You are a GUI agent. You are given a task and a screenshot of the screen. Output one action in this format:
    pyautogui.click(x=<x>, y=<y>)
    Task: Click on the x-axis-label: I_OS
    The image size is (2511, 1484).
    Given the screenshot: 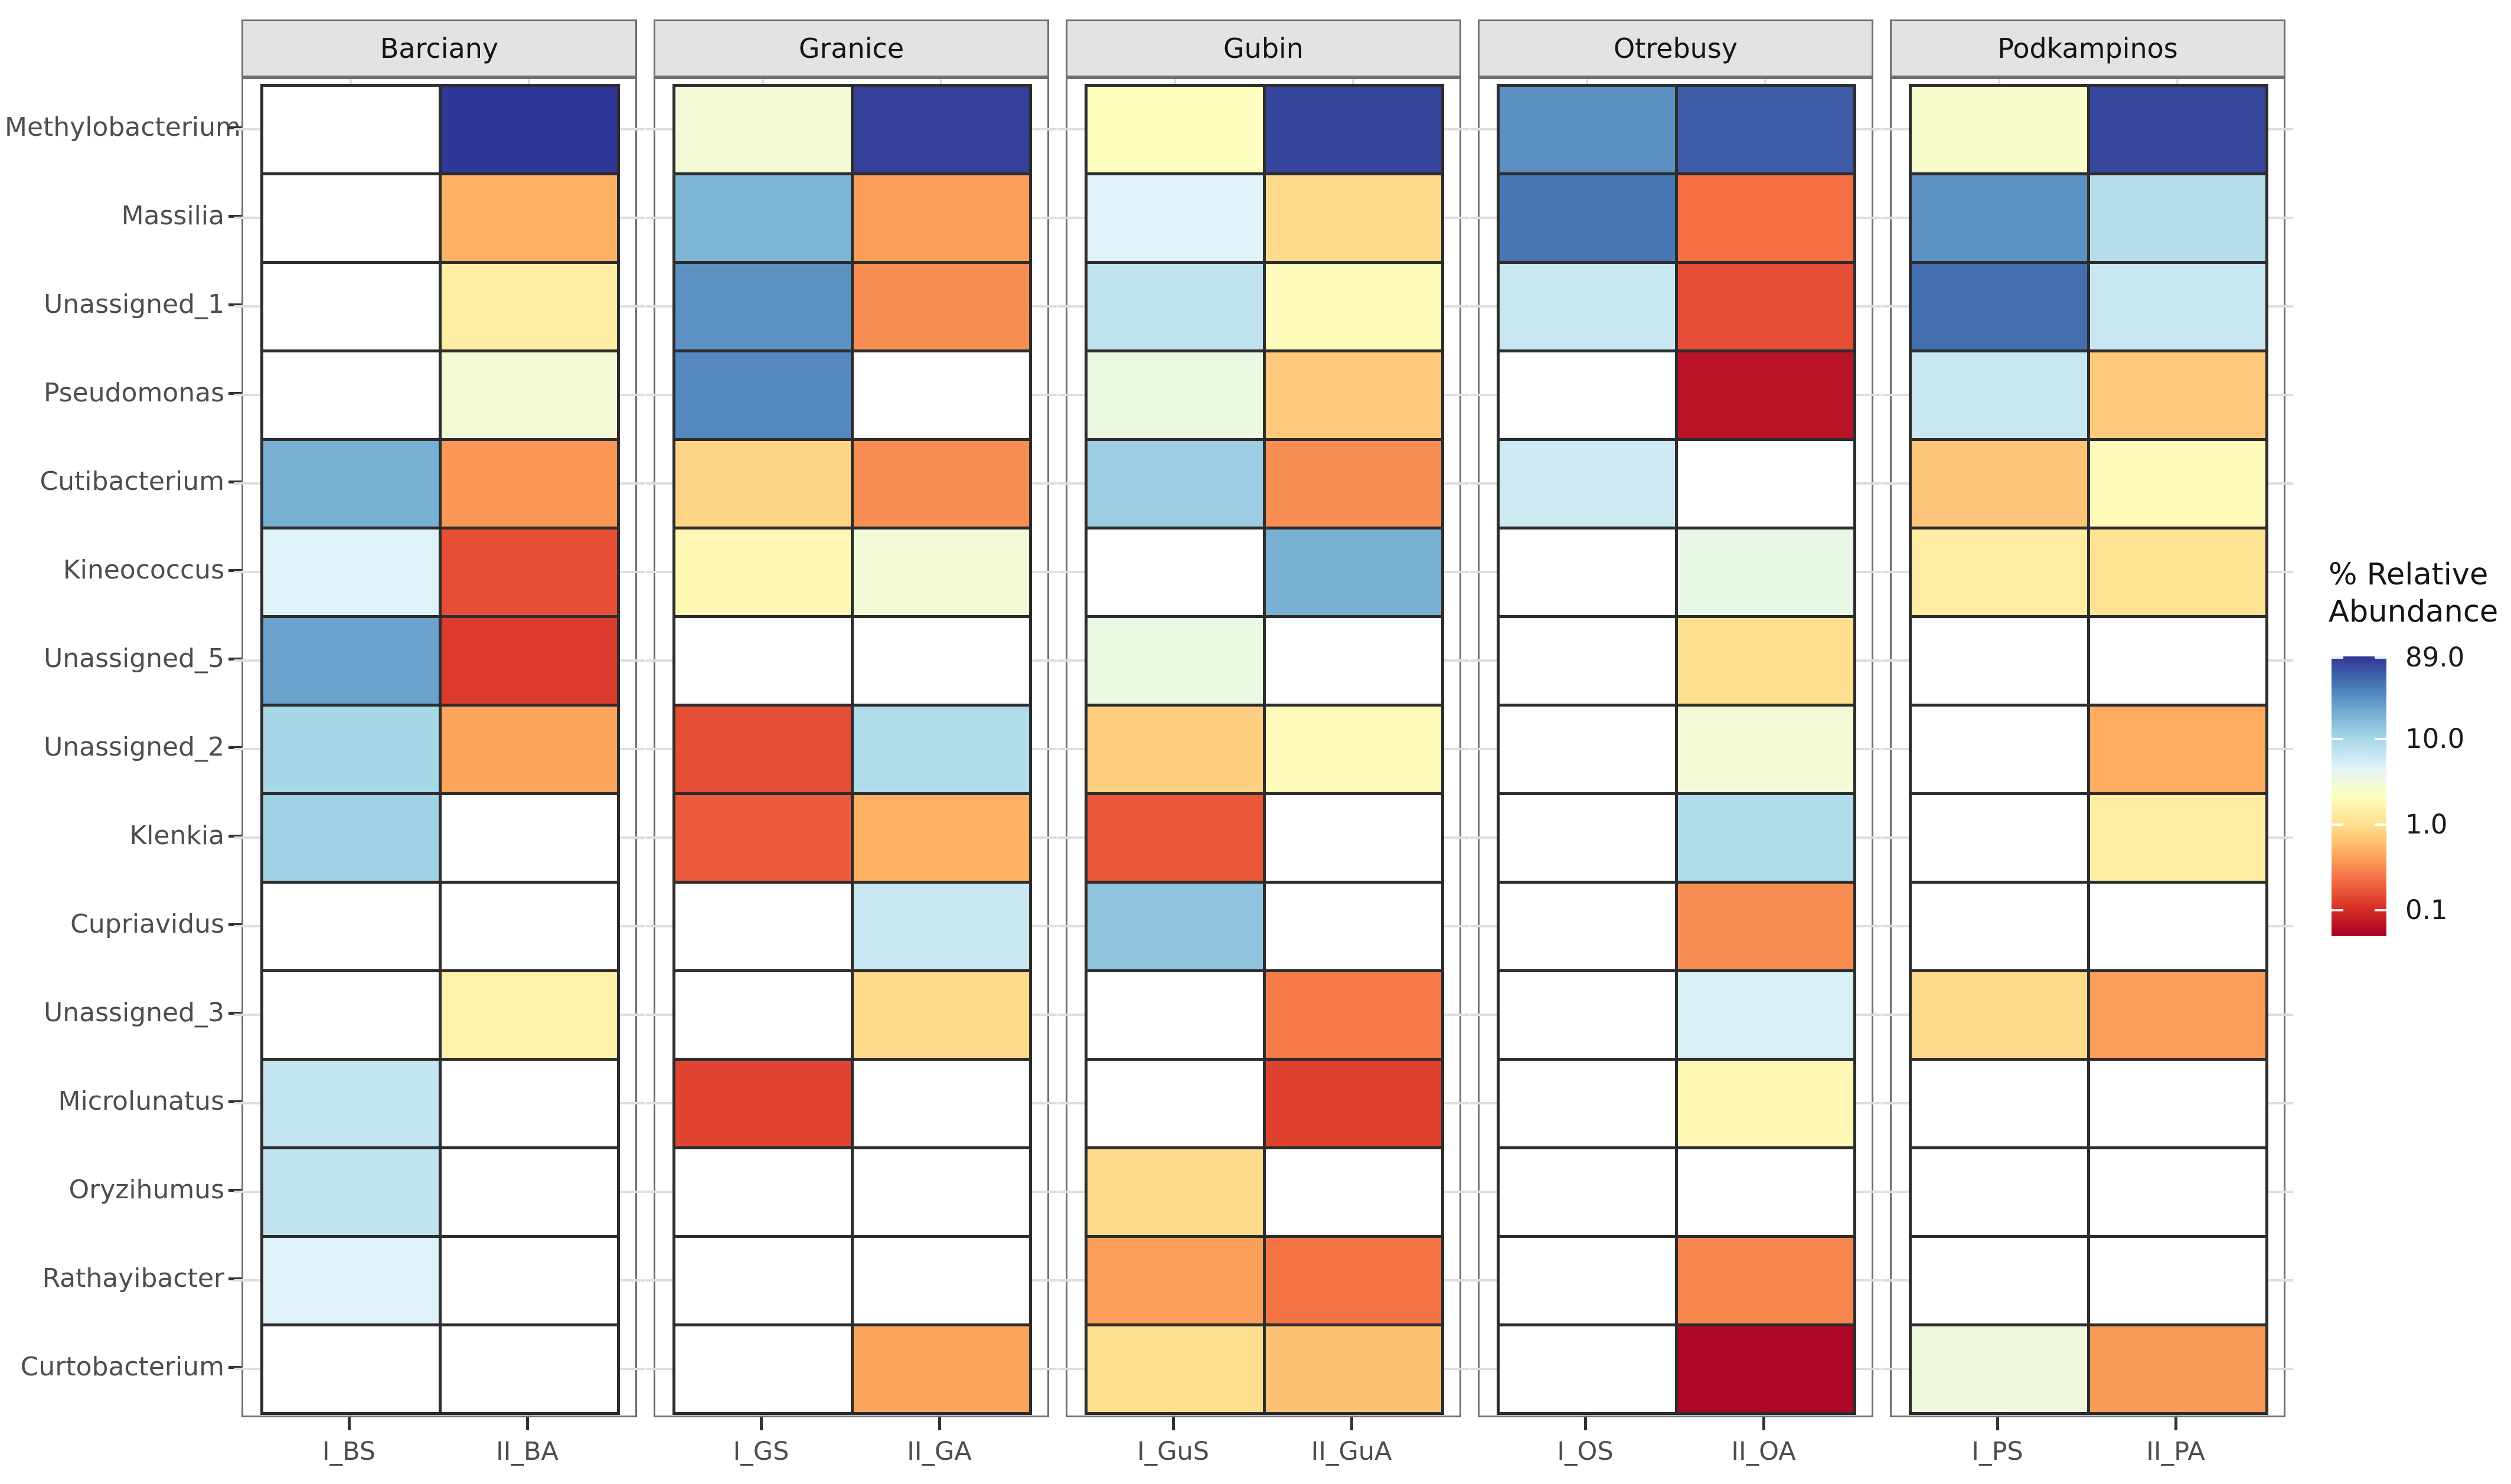 What is the action you would take?
    pyautogui.click(x=1585, y=1451)
    